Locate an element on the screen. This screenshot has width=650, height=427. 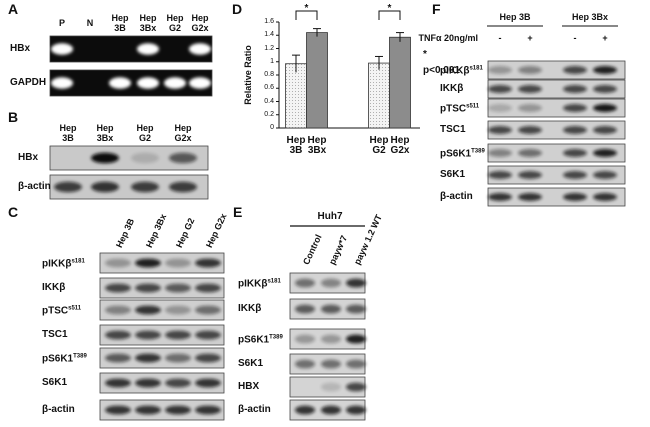
row-label: pS6K1T389 is located at coordinates (462, 152).